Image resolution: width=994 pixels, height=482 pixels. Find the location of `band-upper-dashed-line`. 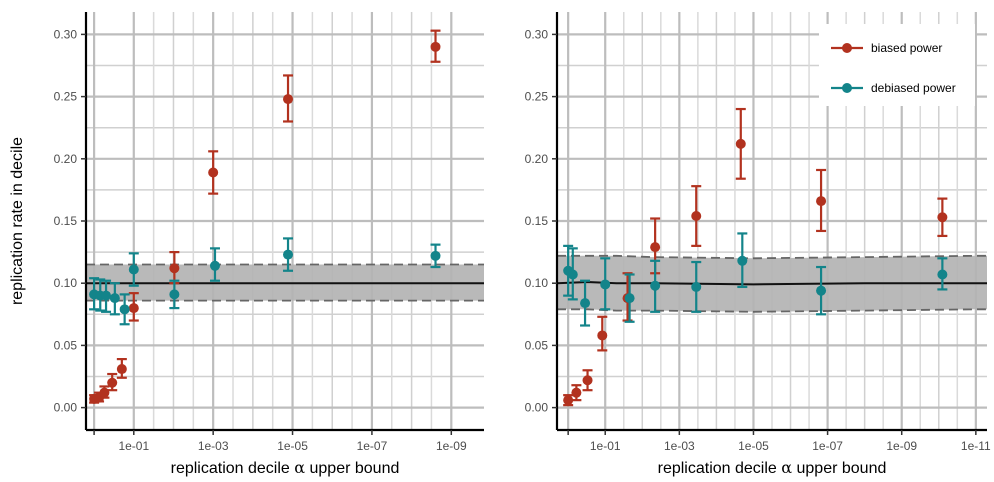

band-upper-dashed-line is located at coordinates (772, 257).